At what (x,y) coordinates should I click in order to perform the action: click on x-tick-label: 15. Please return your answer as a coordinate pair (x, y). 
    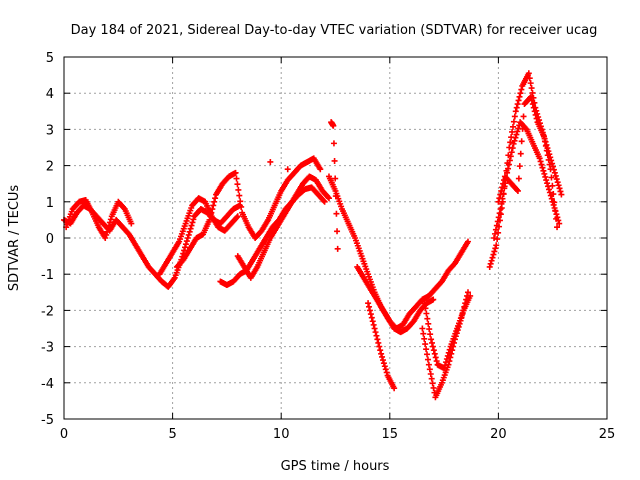
    Looking at the image, I should click on (390, 434).